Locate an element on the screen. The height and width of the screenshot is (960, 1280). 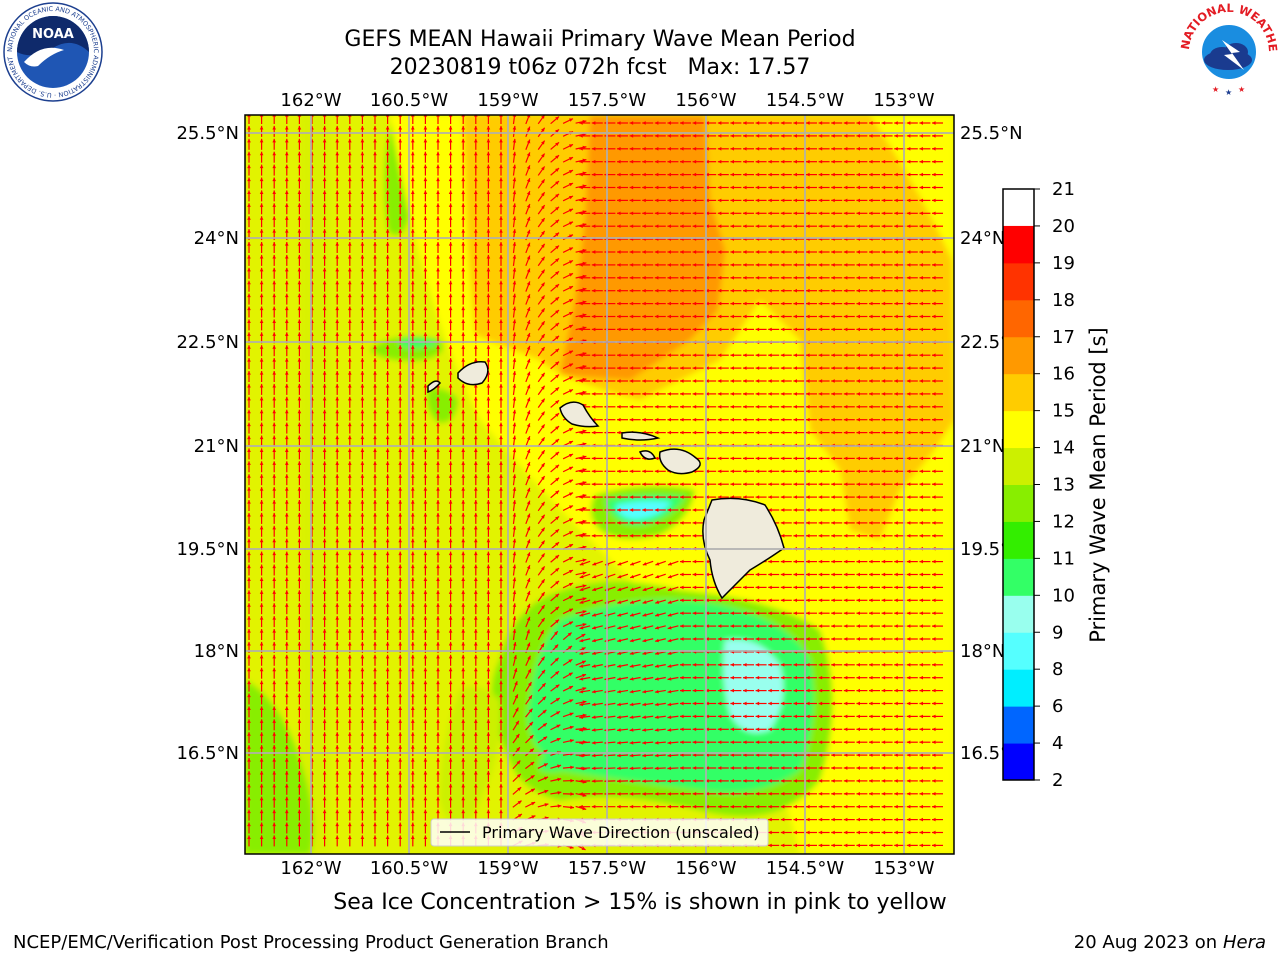
noaa-logo-text: NOAA is located at coordinates (53, 34).